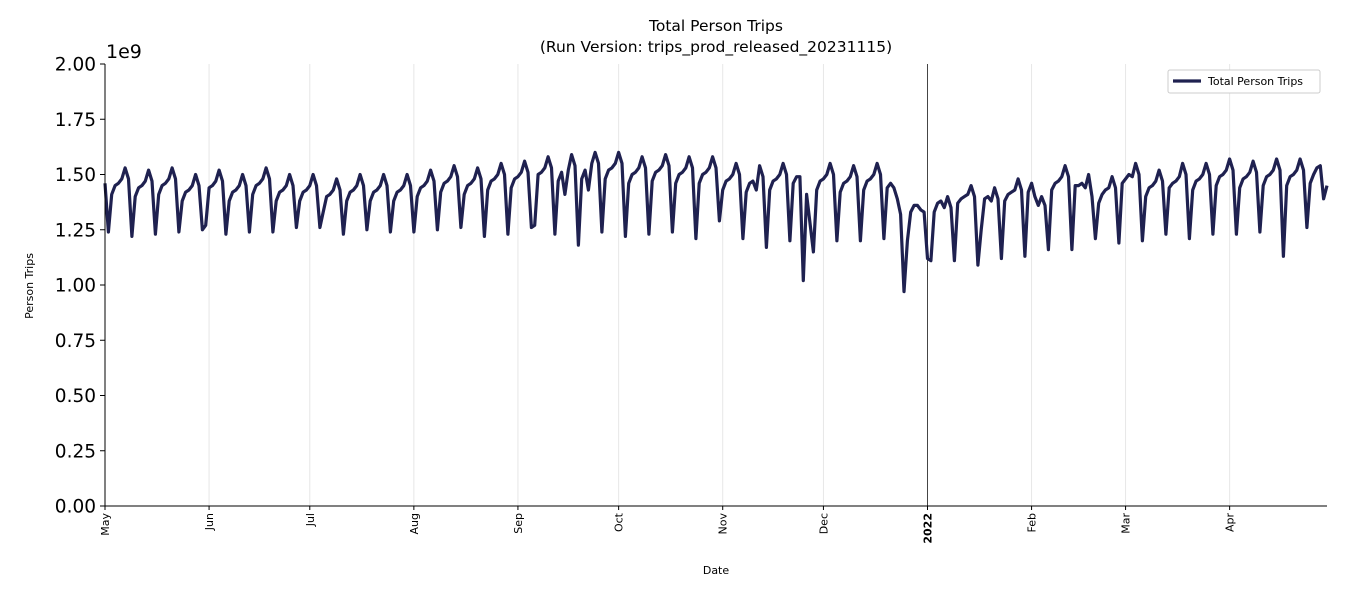  I want to click on y-tick-label: 2.00, so click(75, 65).